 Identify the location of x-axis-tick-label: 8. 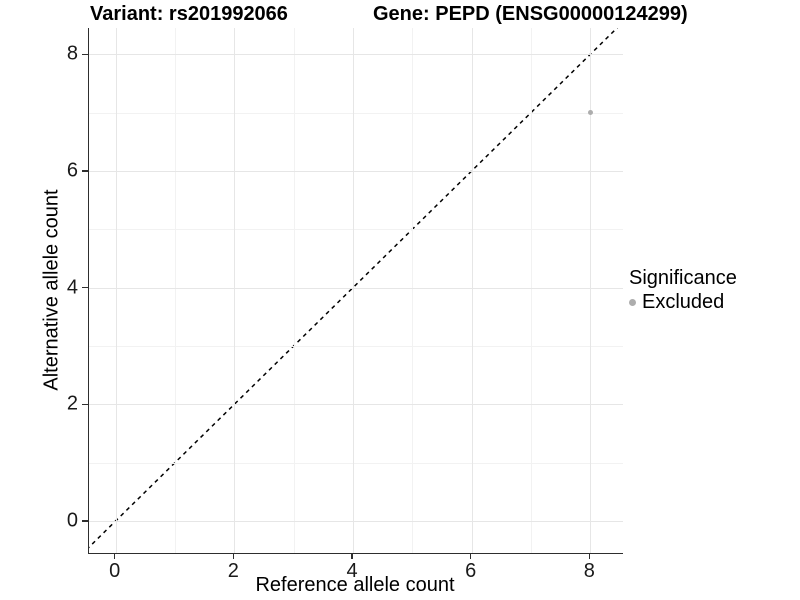
(589, 571).